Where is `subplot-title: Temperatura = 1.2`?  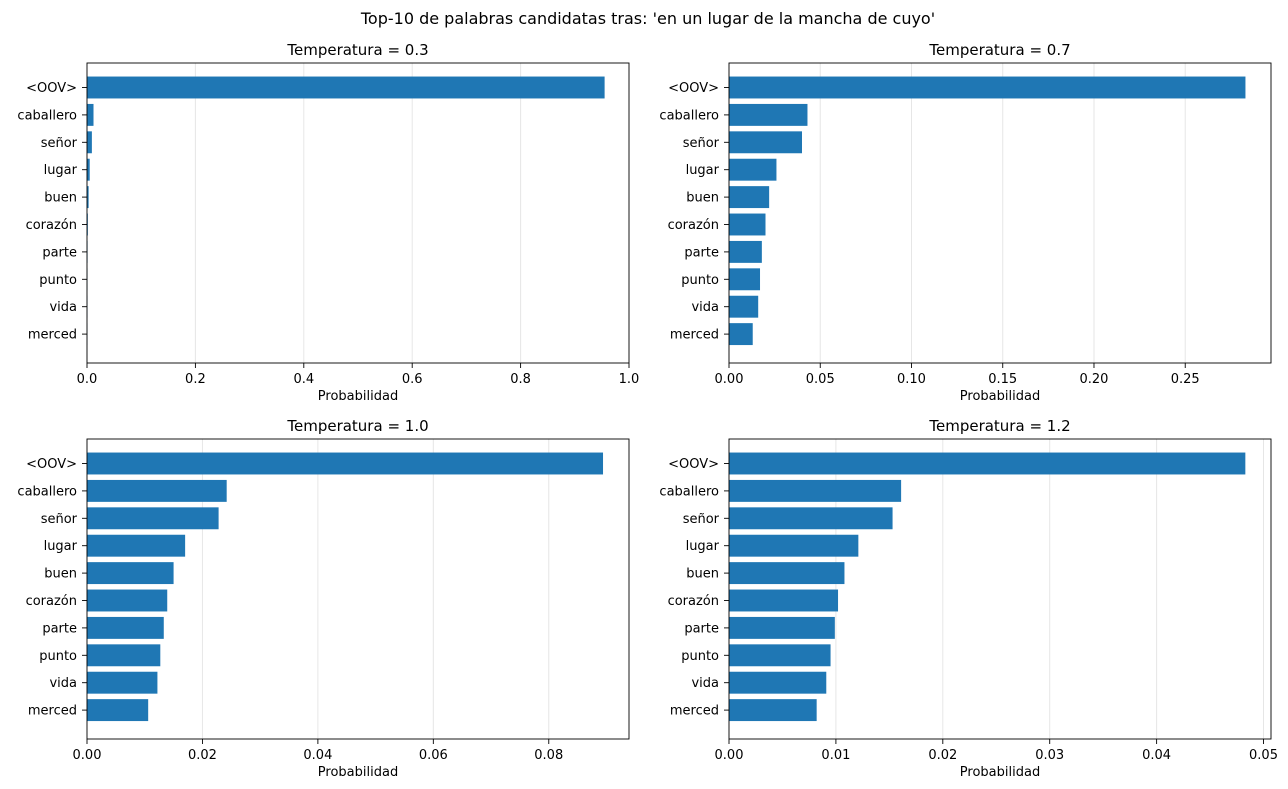 subplot-title: Temperatura = 1.2 is located at coordinates (999, 426).